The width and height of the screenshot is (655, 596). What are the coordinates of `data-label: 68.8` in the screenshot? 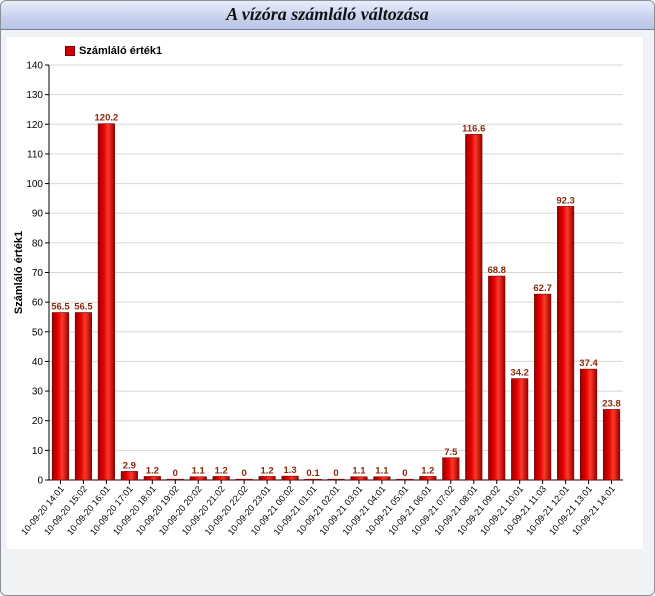 It's located at (496, 270).